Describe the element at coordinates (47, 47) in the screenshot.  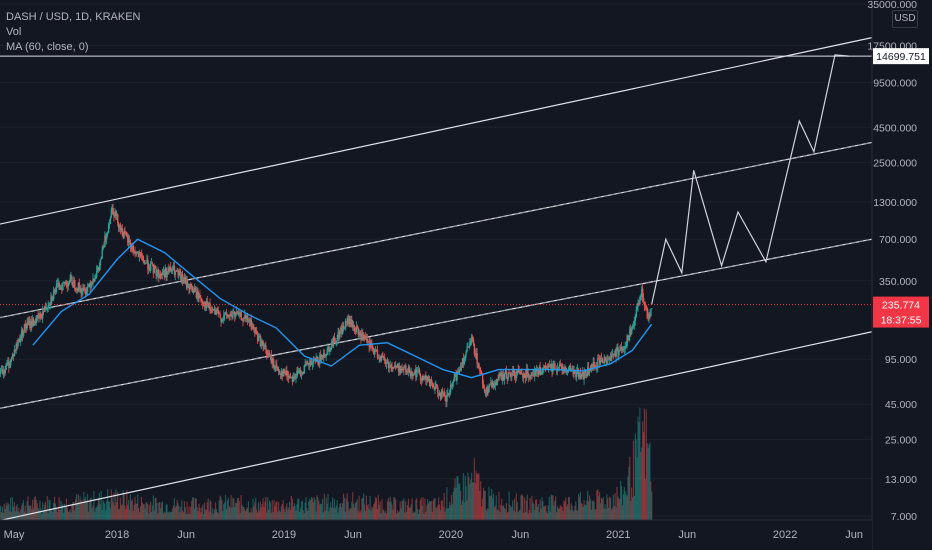
I see `ma-indicator-label: MA (60, close, 0)` at that location.